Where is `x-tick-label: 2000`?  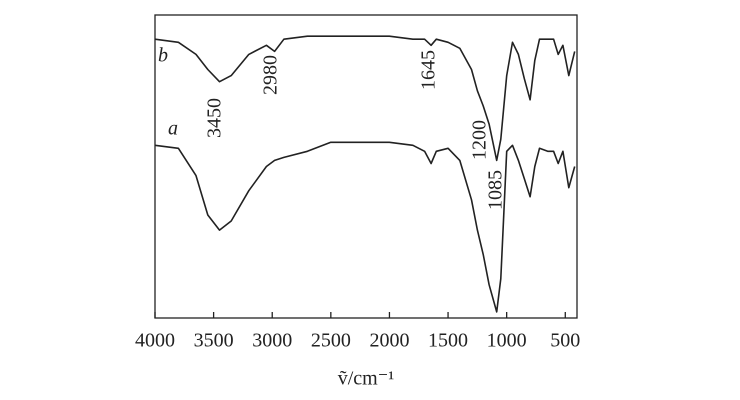 x-tick-label: 2000 is located at coordinates (389, 341).